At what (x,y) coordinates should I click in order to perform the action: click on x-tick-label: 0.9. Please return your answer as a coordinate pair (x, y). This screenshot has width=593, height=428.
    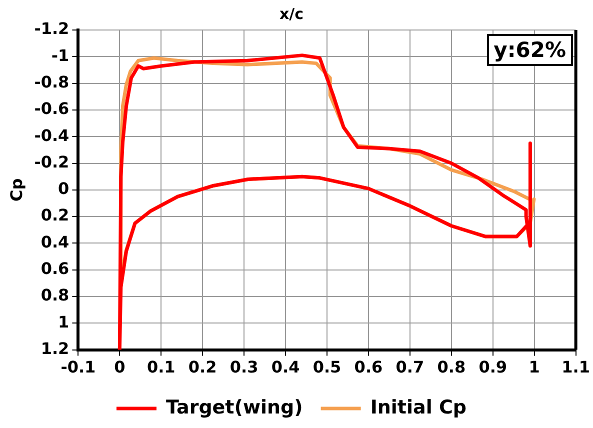
    Looking at the image, I should click on (493, 367).